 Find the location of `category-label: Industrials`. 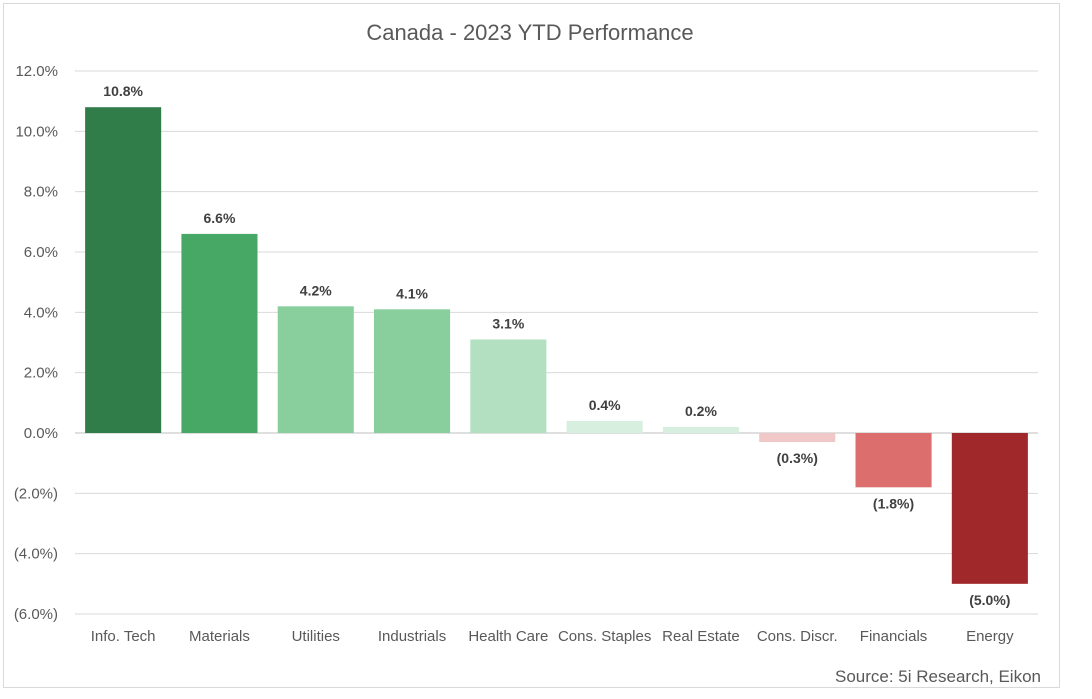

category-label: Industrials is located at coordinates (412, 636).